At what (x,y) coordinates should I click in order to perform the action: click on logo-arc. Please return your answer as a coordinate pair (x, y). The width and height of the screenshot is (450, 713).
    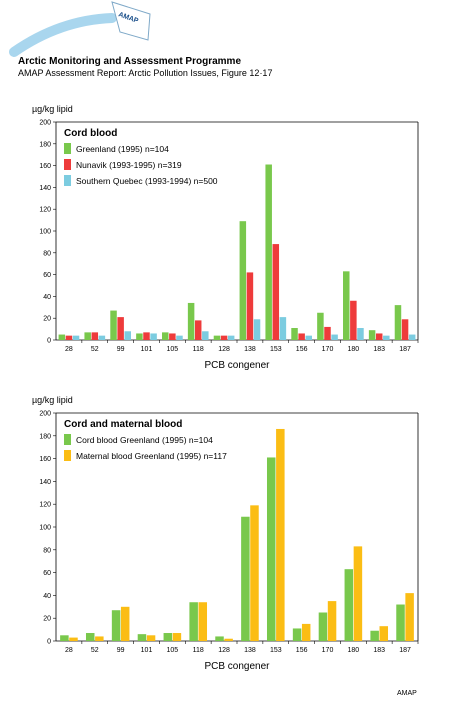
    Looking at the image, I should click on (63, 35).